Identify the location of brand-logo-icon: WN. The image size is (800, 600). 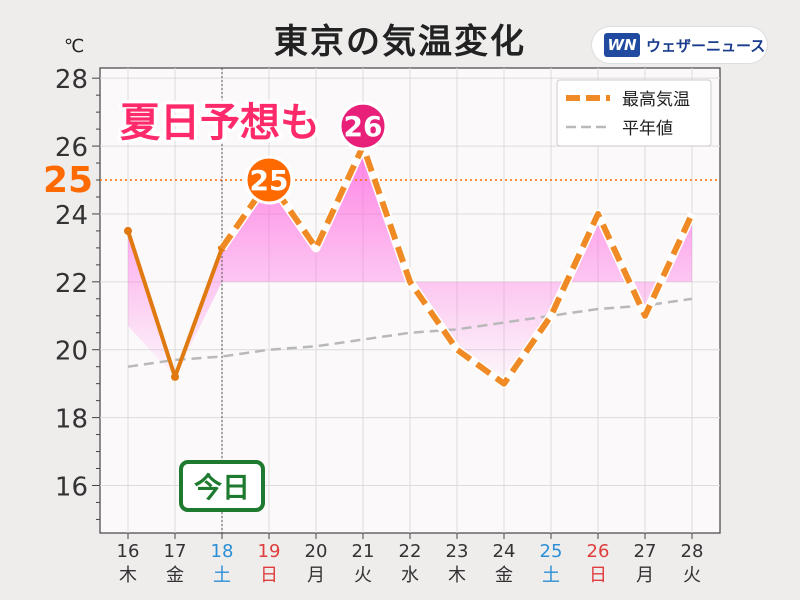
(622, 45).